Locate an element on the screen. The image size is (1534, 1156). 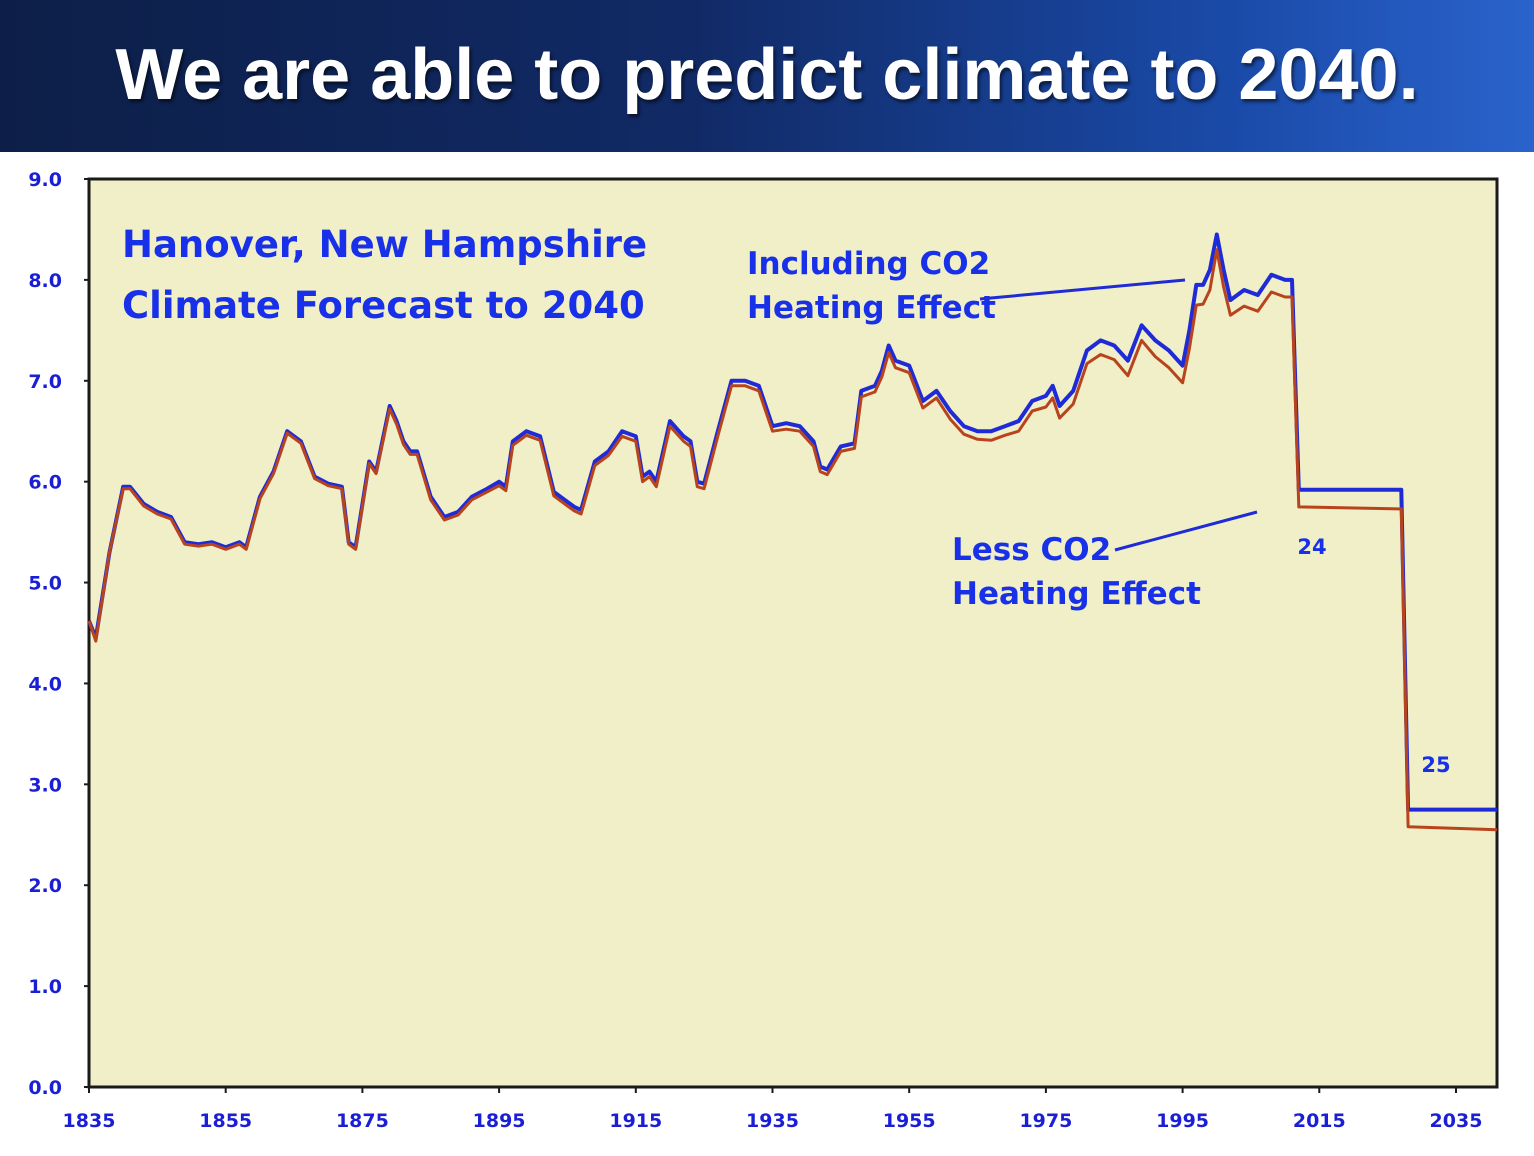
x-tick-label: 2035 is located at coordinates (1456, 1121).